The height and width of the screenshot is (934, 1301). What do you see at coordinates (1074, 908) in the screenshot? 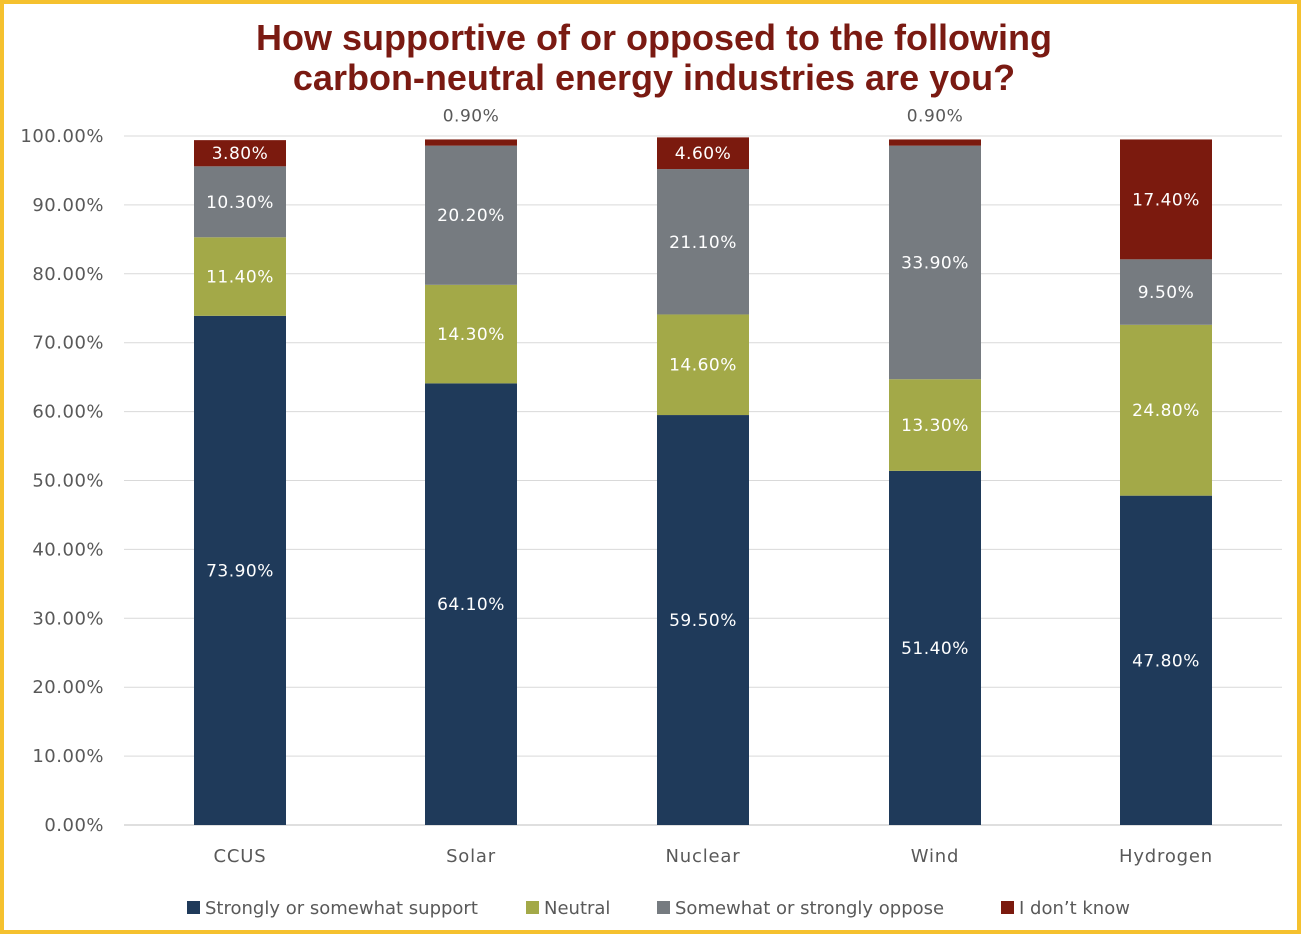
I see `legend-label: I don’t know` at bounding box center [1074, 908].